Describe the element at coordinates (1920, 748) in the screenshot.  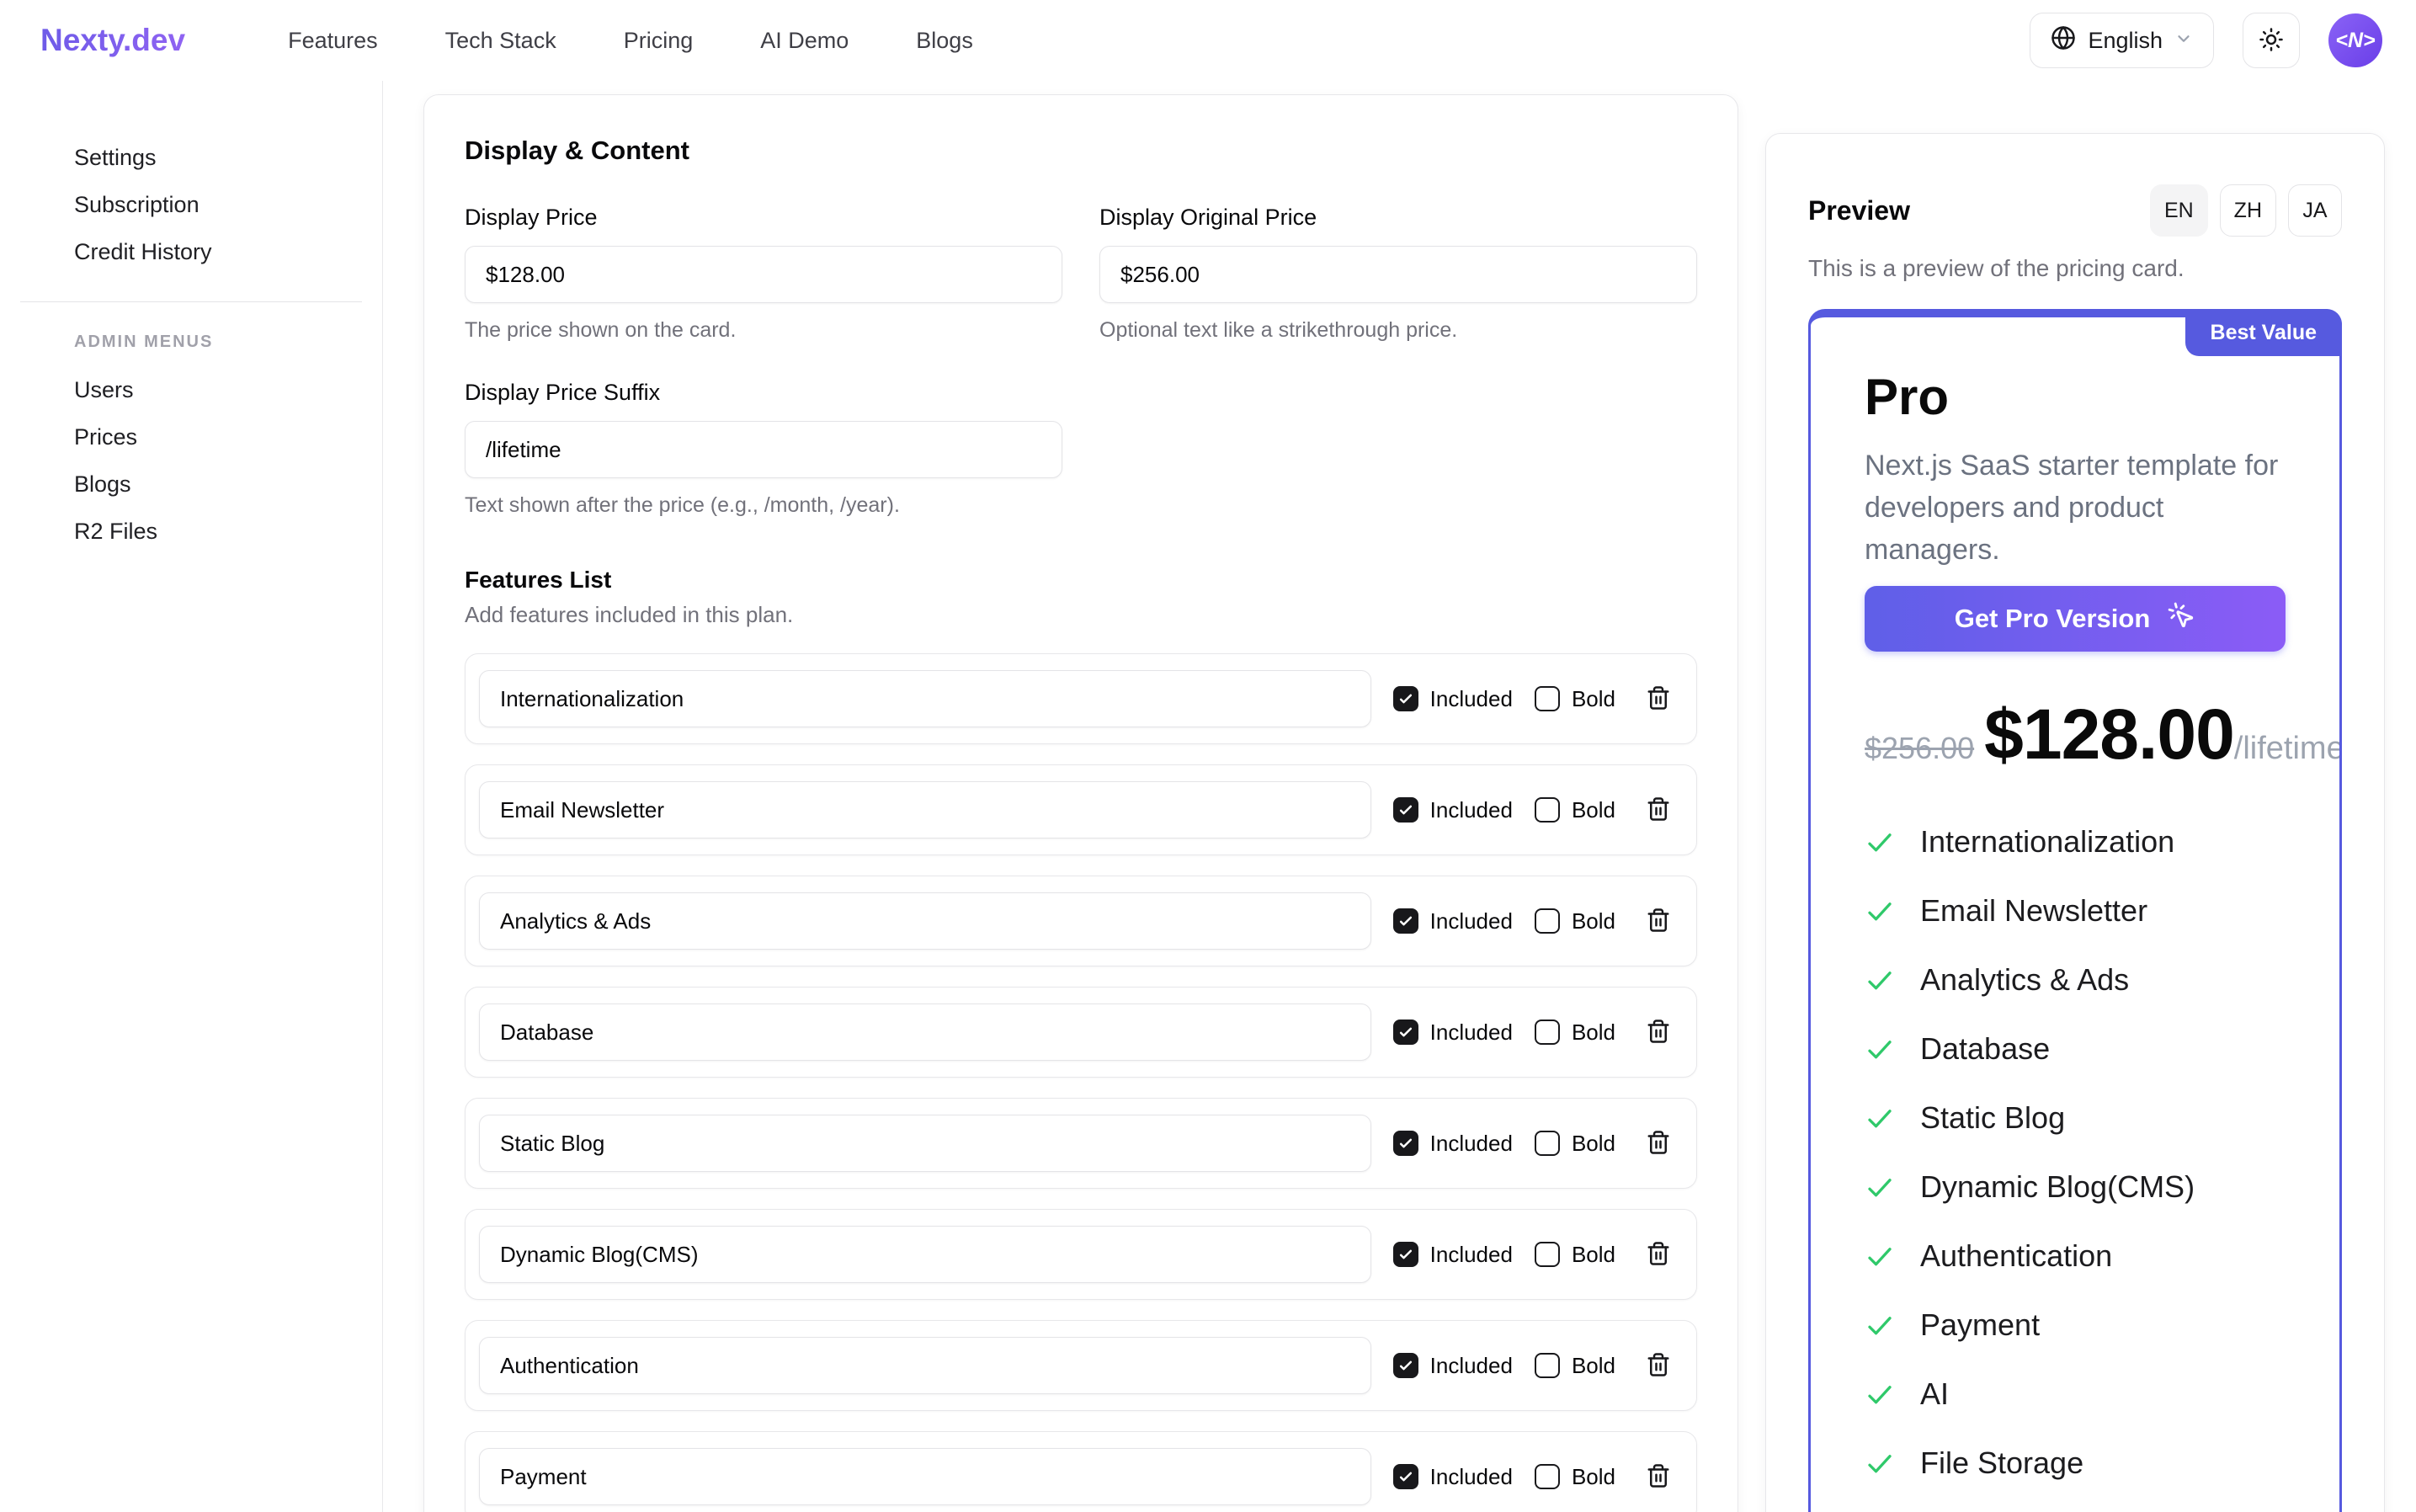
I see `original-price: $256.00` at that location.